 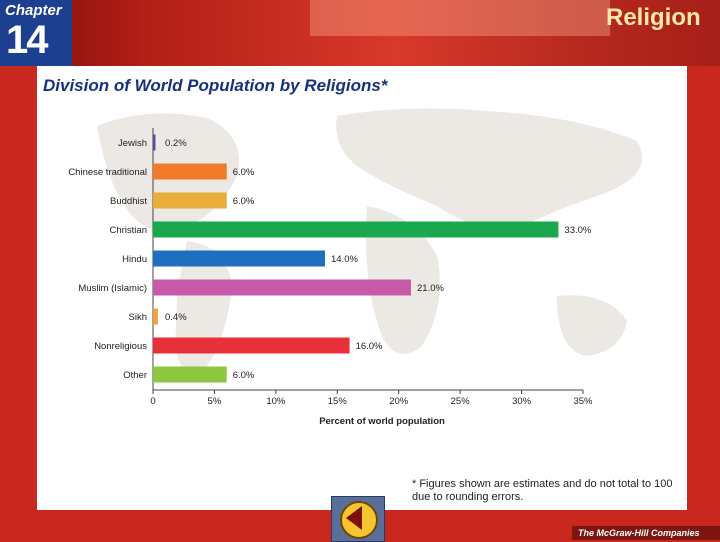 What do you see at coordinates (460, 18) in the screenshot?
I see `header-band` at bounding box center [460, 18].